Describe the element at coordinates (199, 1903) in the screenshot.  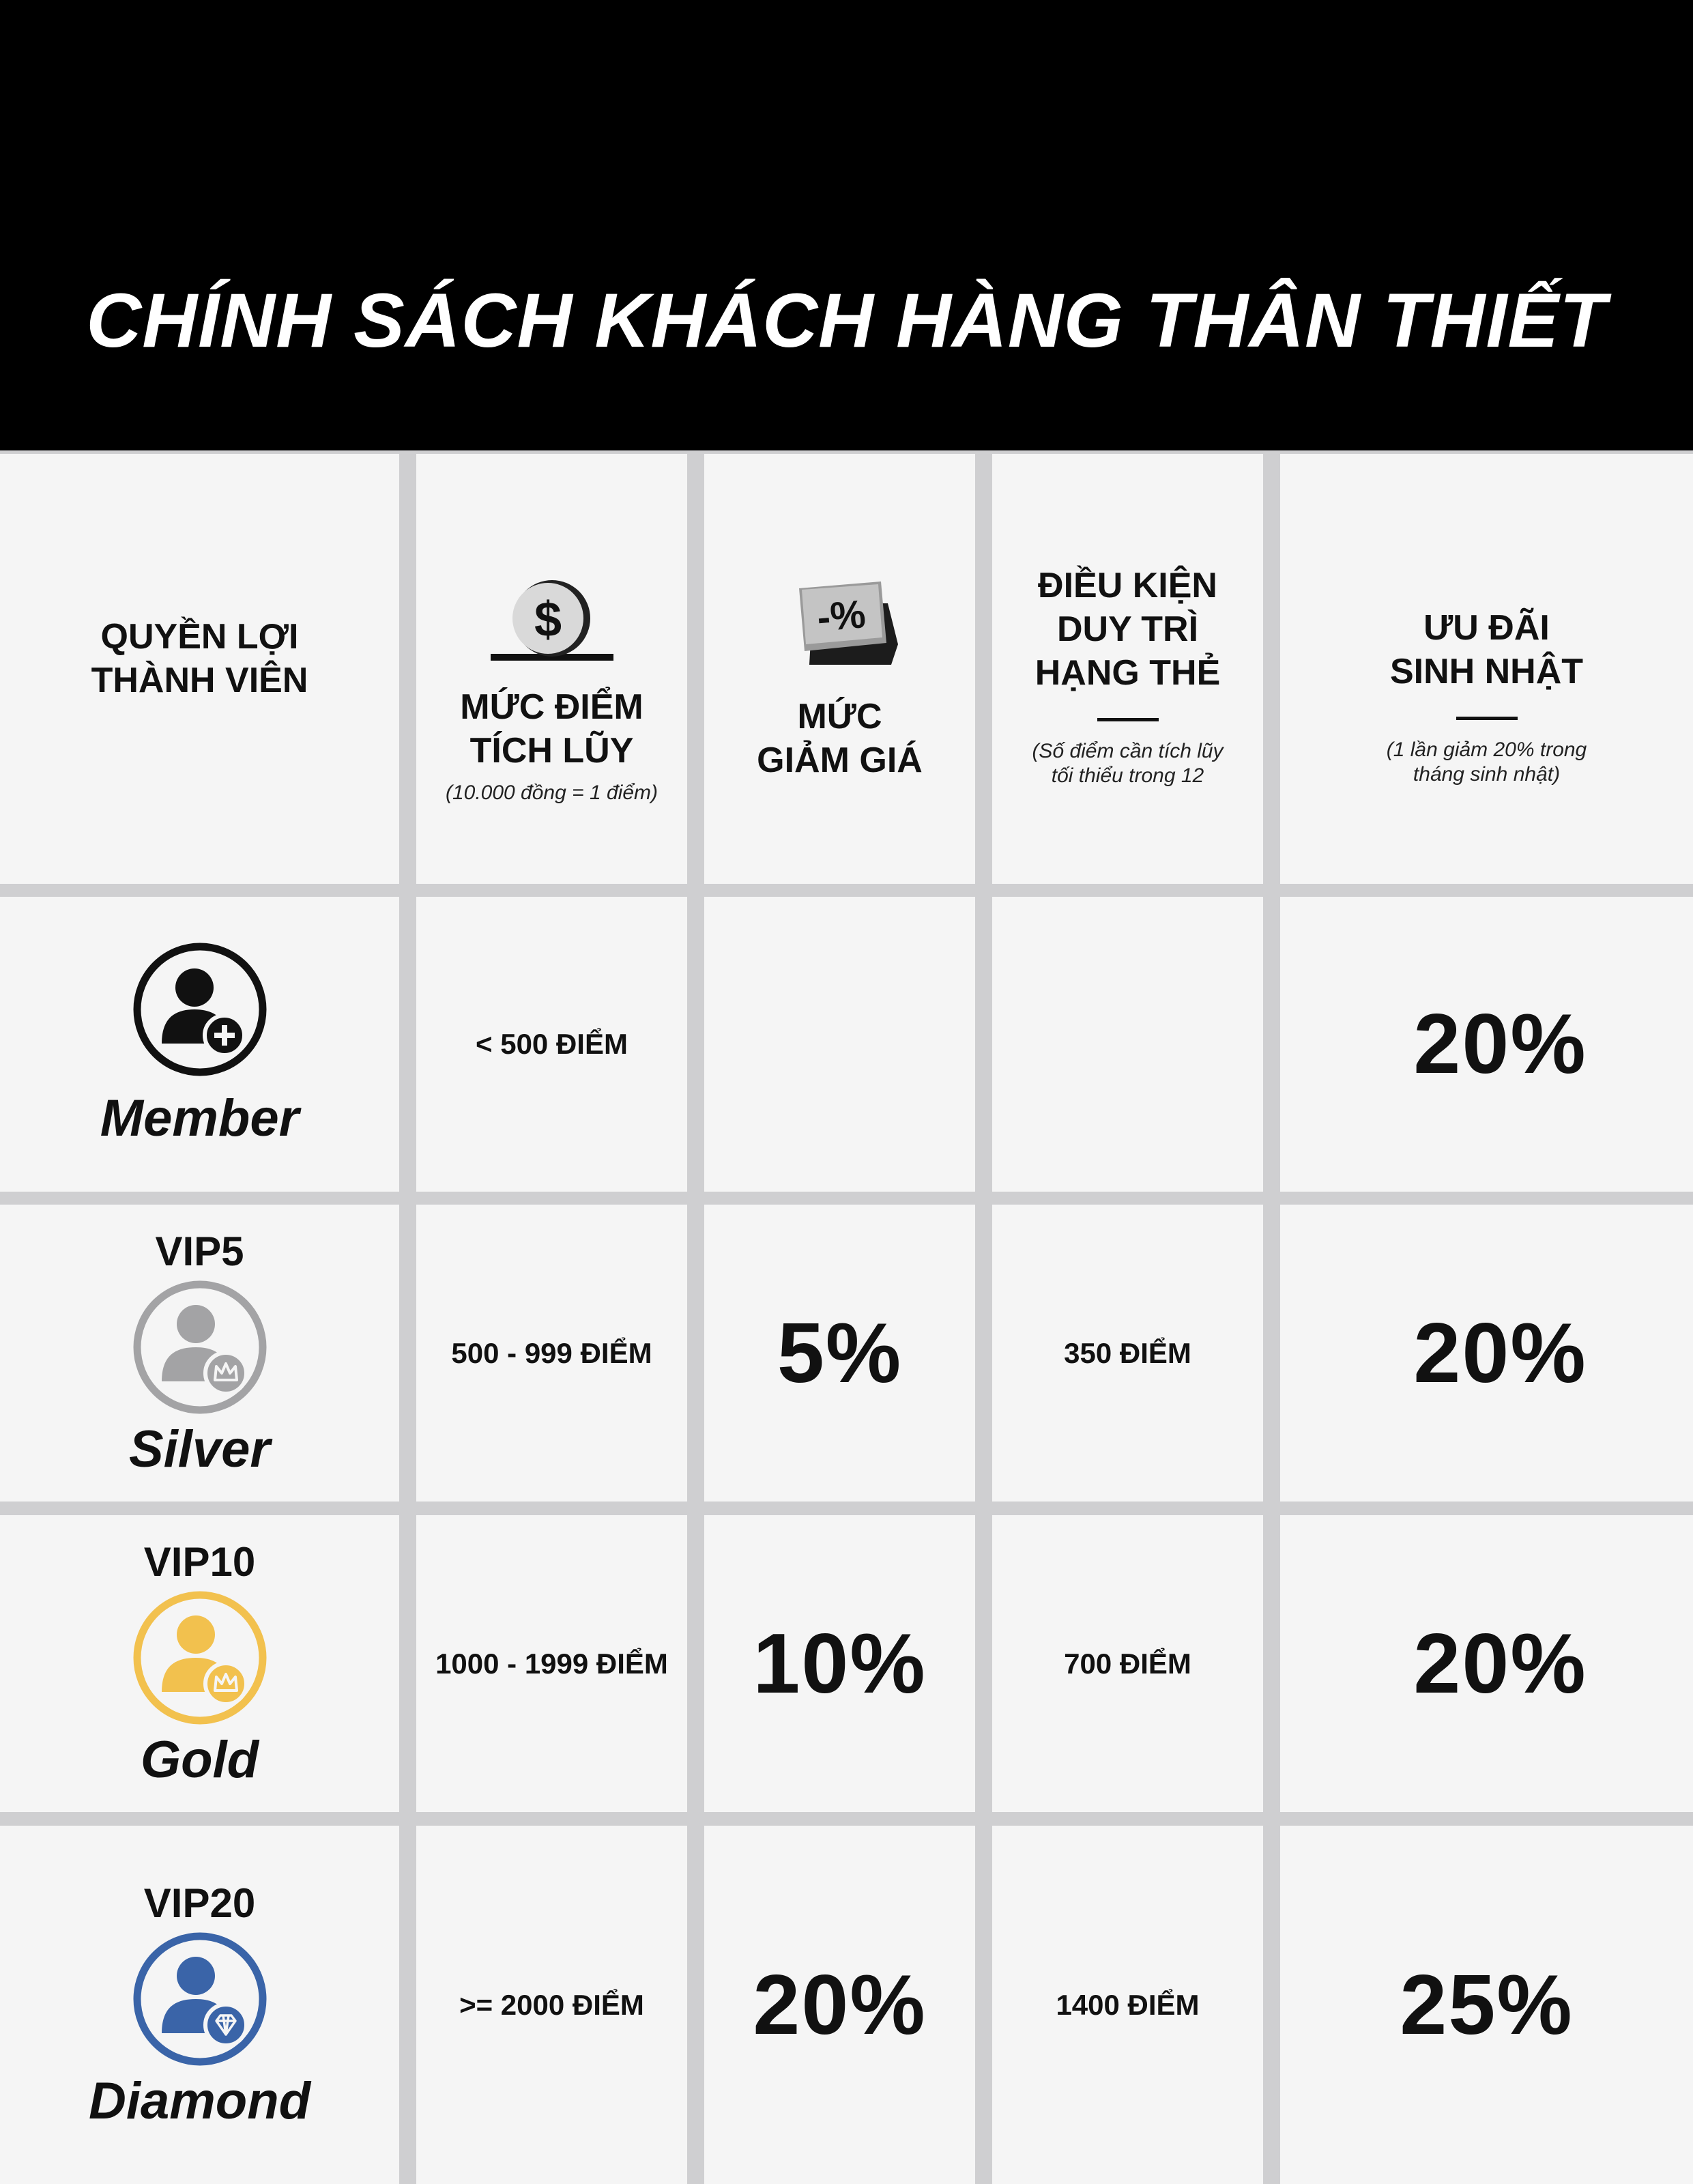
I see `tier-level-diamond: VIP20` at that location.